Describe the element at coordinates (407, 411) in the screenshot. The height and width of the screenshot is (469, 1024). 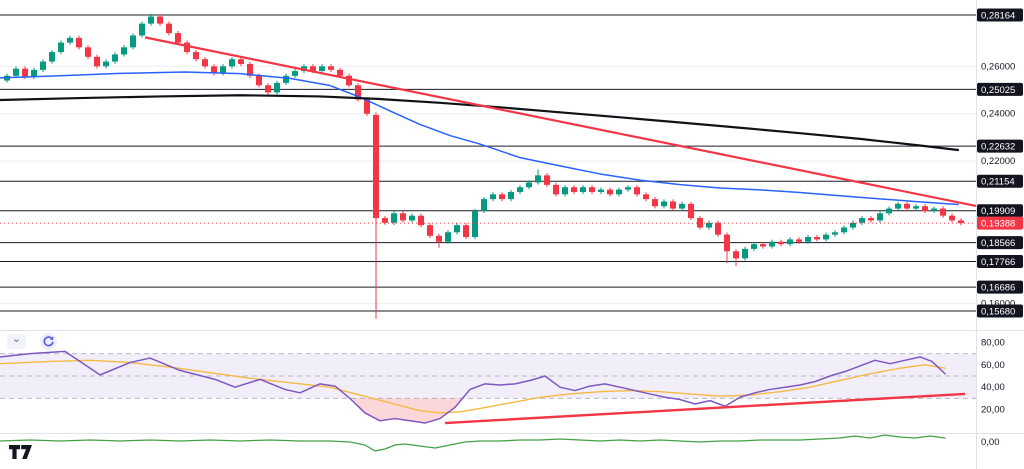
I see `rsi-oversold-fill` at that location.